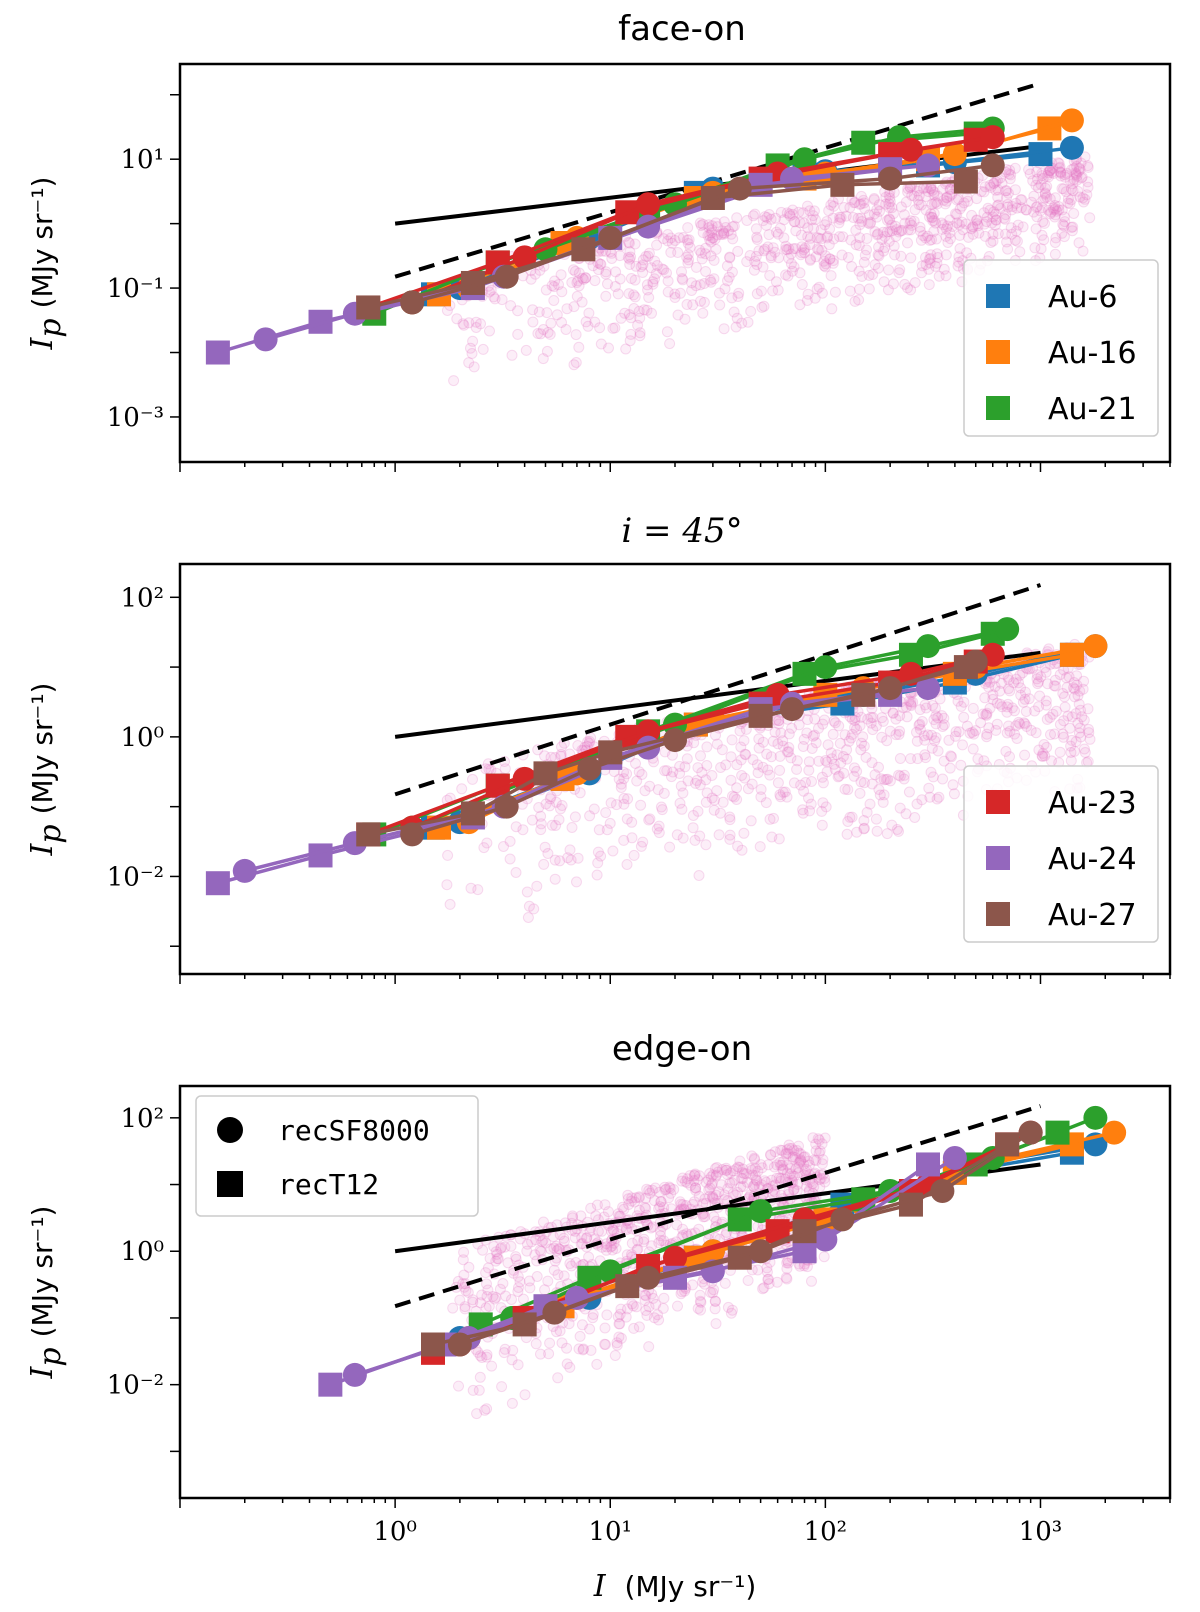  What do you see at coordinates (998, 914) in the screenshot?
I see `legend-swatch` at bounding box center [998, 914].